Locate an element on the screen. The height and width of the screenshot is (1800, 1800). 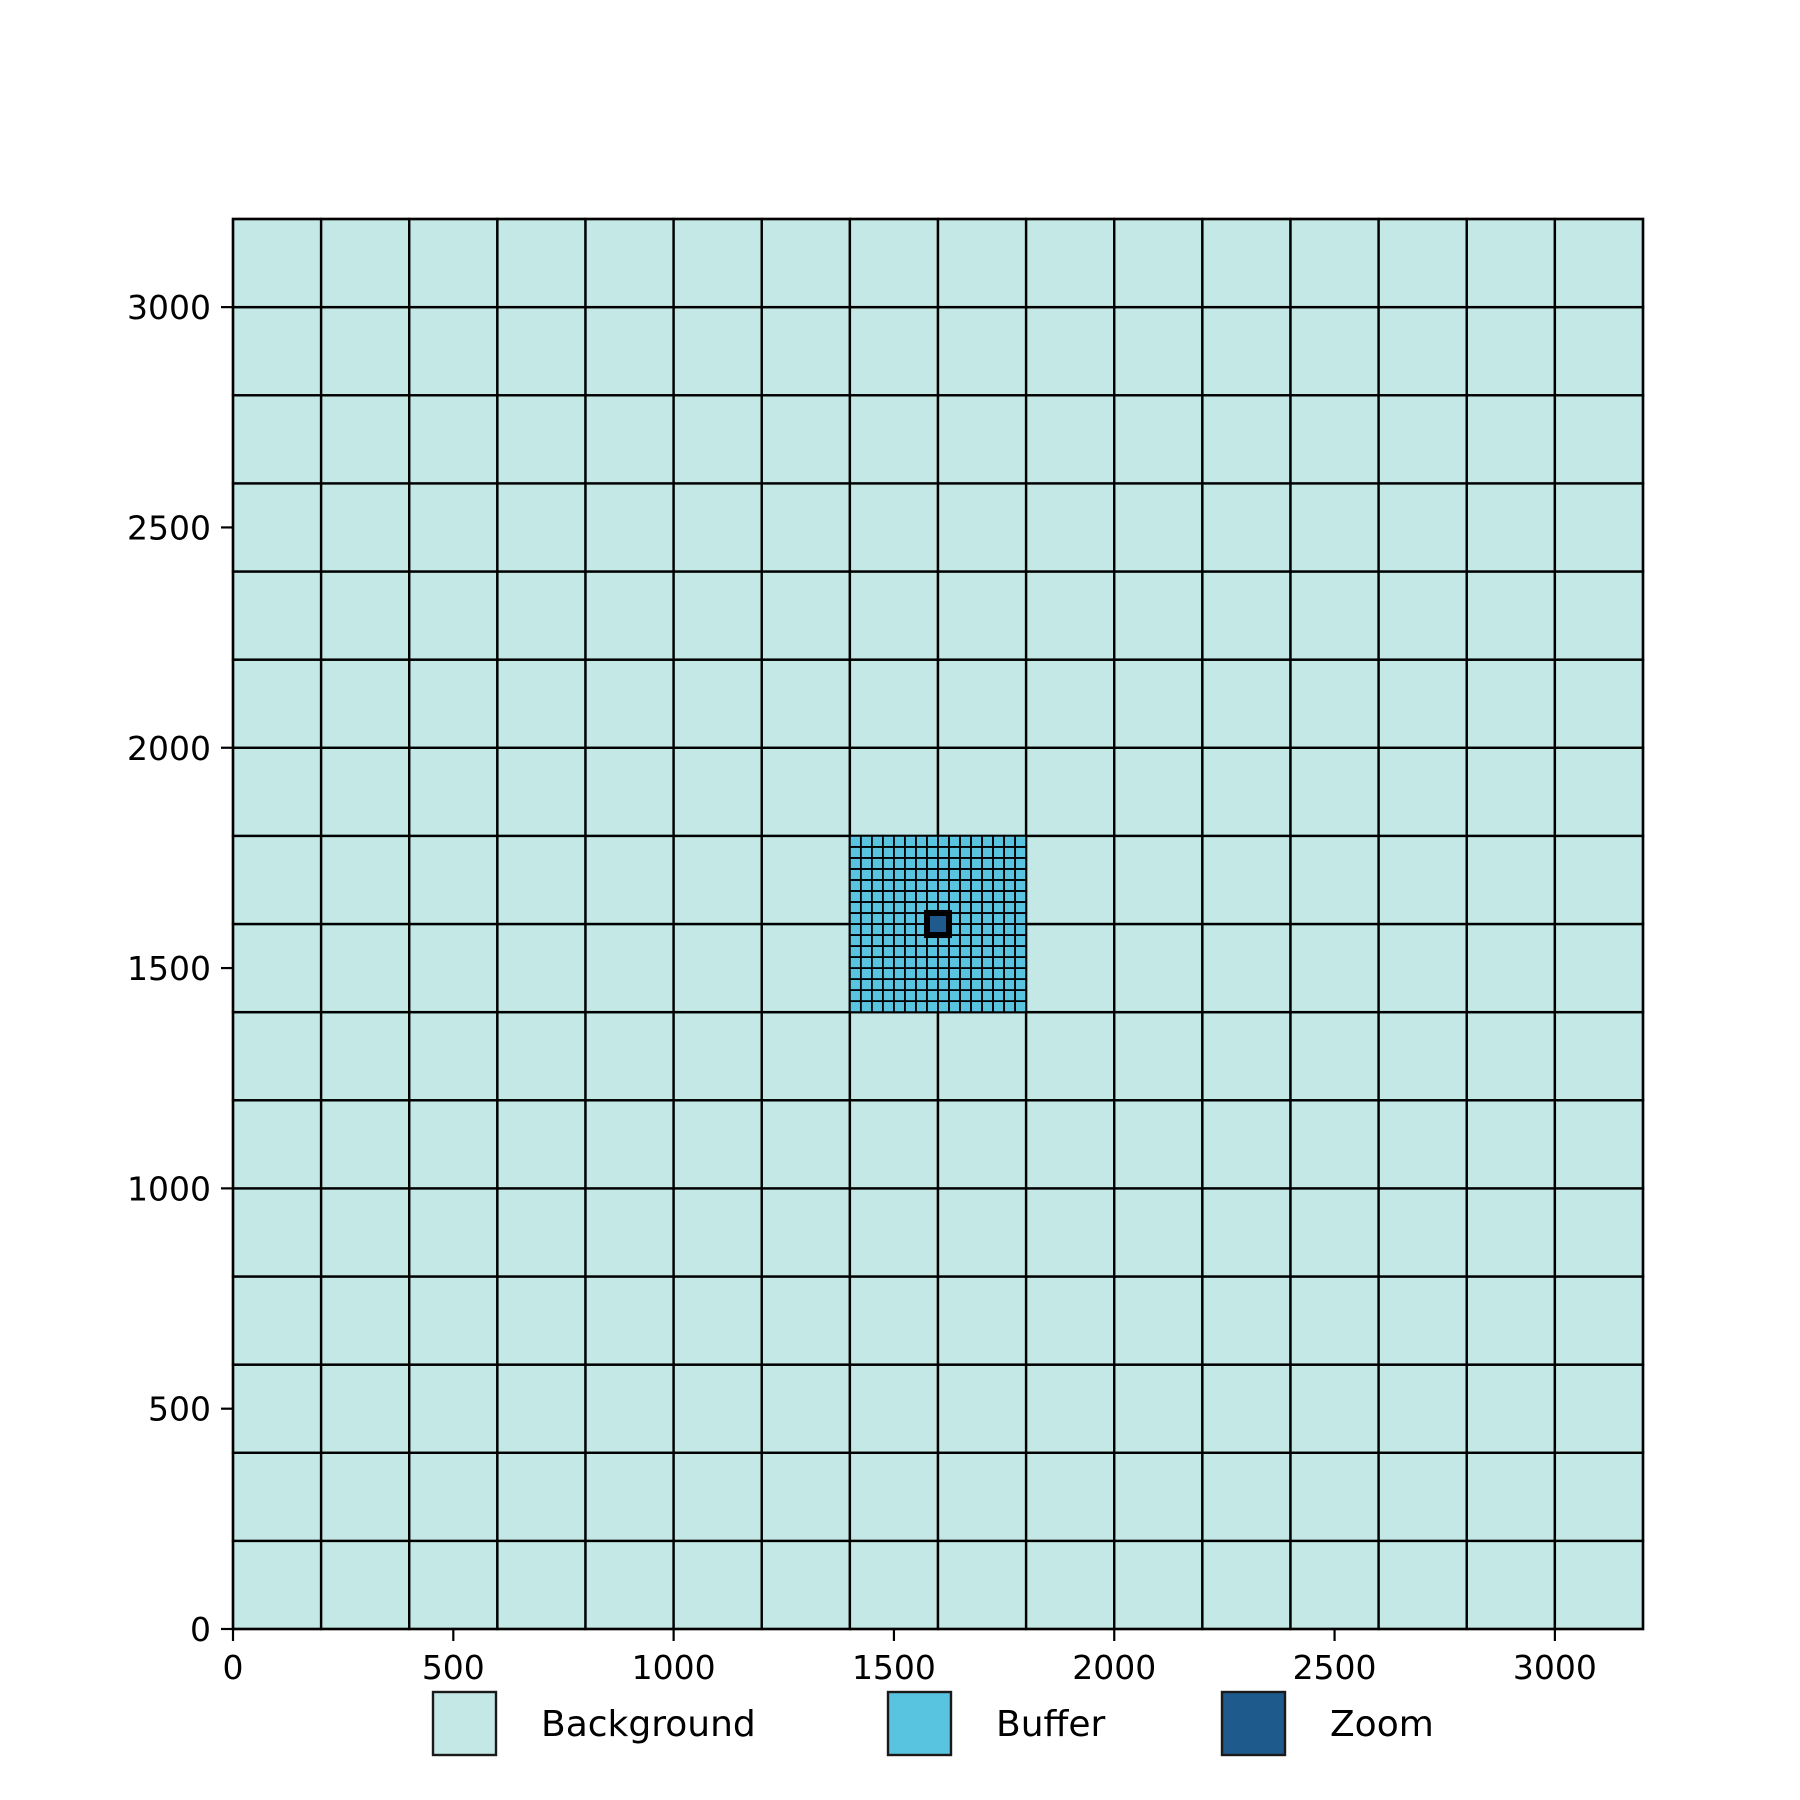
legend-label-background: Background is located at coordinates (648, 1724).